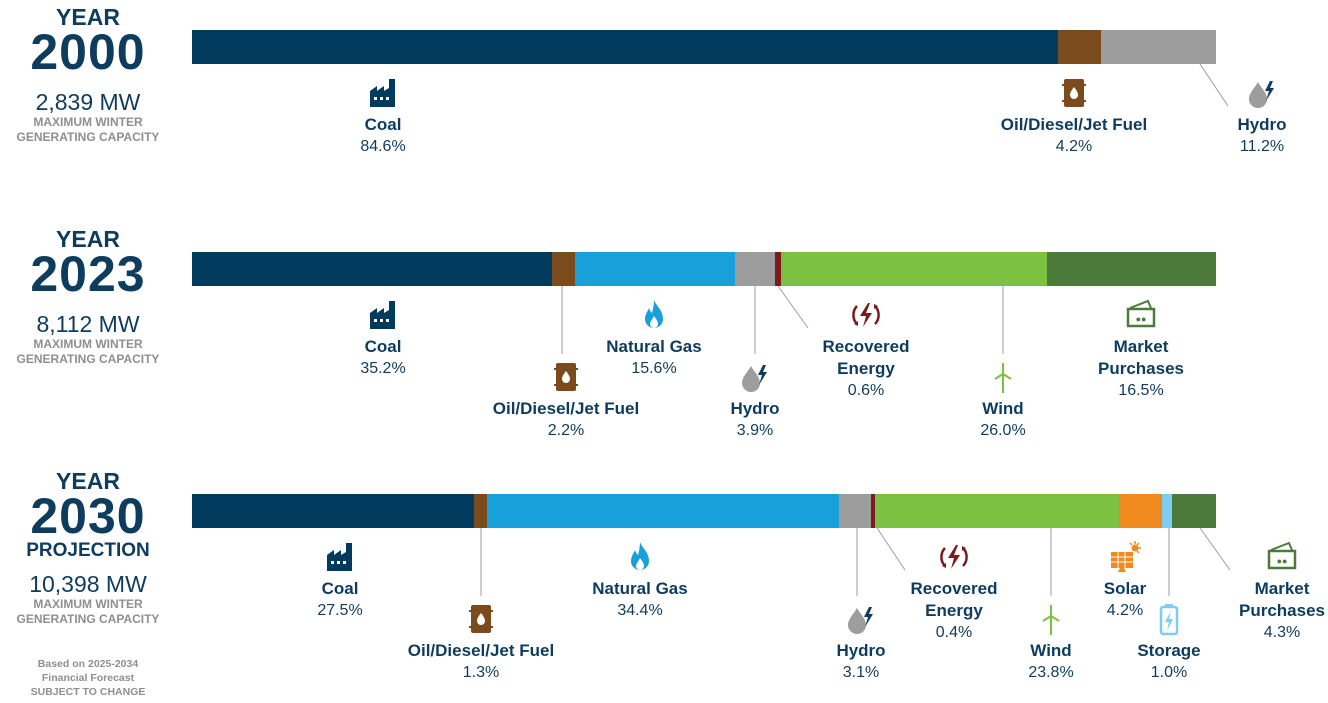 This screenshot has height=703, width=1328. I want to click on segment-percent: 2.2%, so click(566, 430).